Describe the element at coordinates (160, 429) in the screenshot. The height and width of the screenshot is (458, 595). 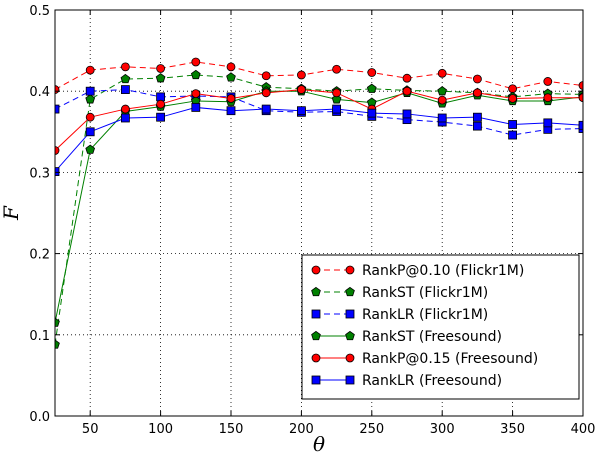
I see `x-tick-label: 100` at that location.